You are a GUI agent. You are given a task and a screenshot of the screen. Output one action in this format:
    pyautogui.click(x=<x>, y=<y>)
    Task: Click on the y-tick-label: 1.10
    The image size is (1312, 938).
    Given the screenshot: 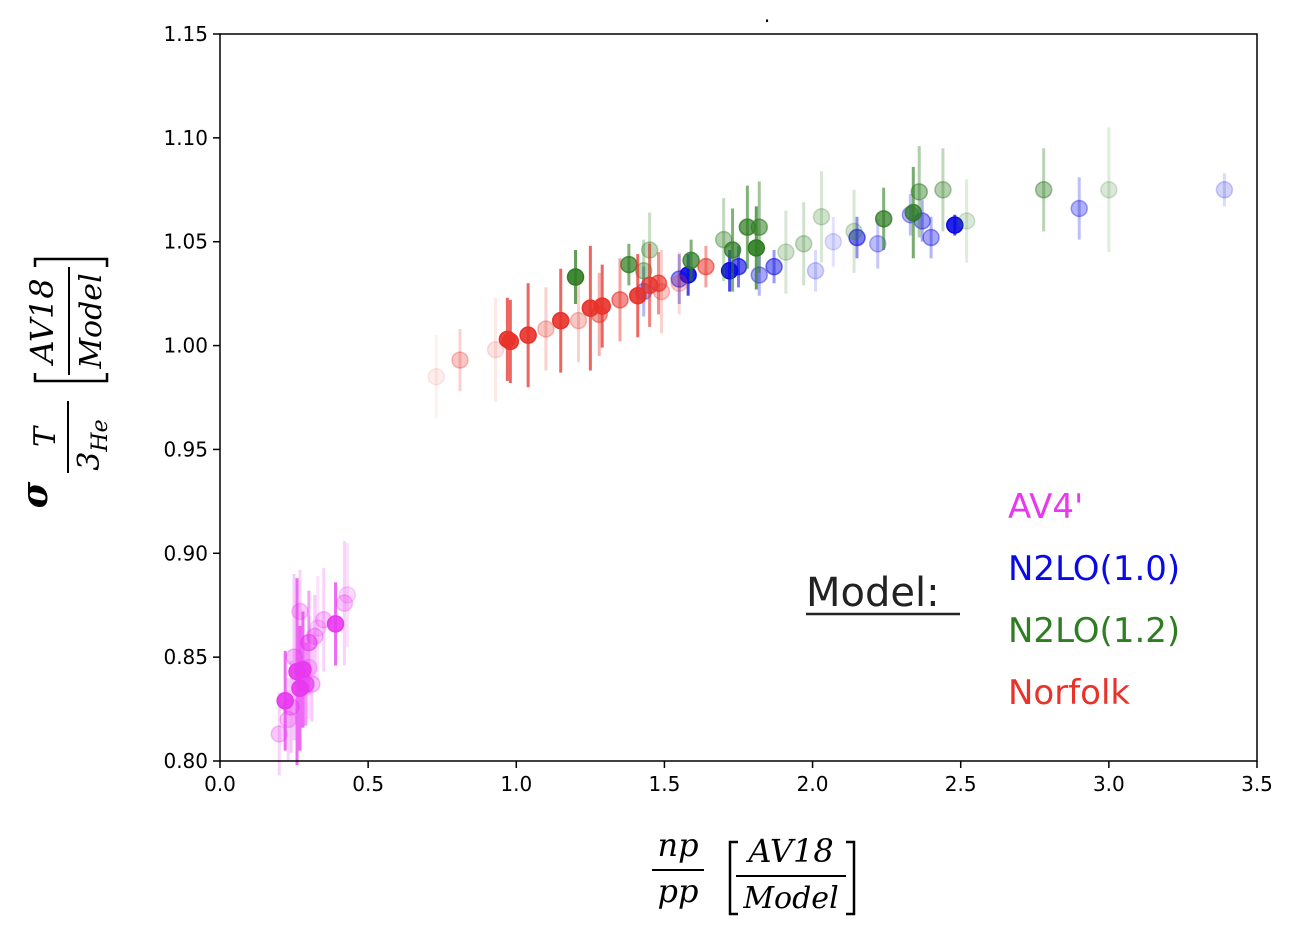 What is the action you would take?
    pyautogui.click(x=185, y=138)
    